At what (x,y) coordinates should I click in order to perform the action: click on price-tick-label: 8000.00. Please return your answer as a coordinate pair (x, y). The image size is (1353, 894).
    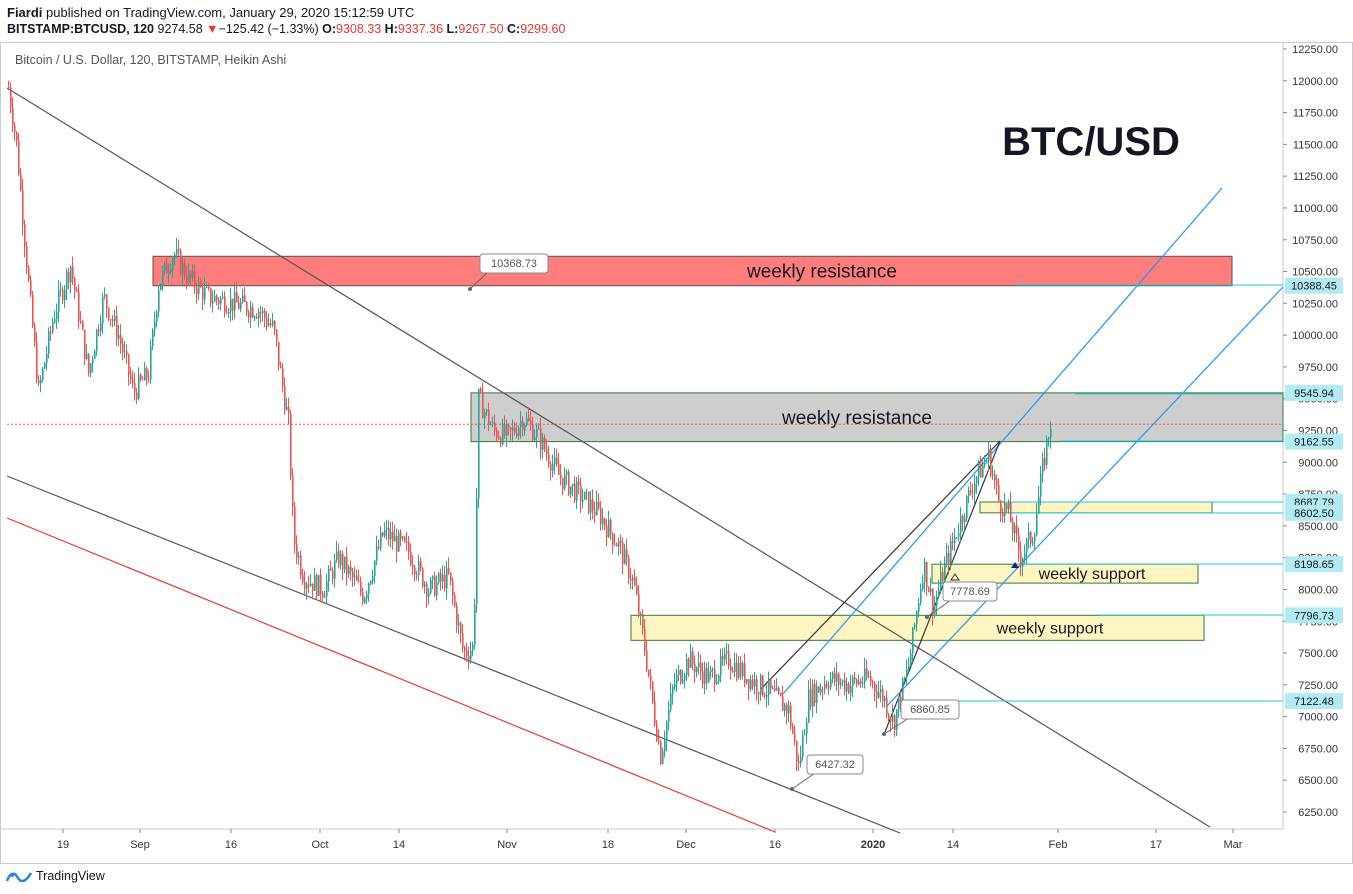
    Looking at the image, I should click on (1318, 590).